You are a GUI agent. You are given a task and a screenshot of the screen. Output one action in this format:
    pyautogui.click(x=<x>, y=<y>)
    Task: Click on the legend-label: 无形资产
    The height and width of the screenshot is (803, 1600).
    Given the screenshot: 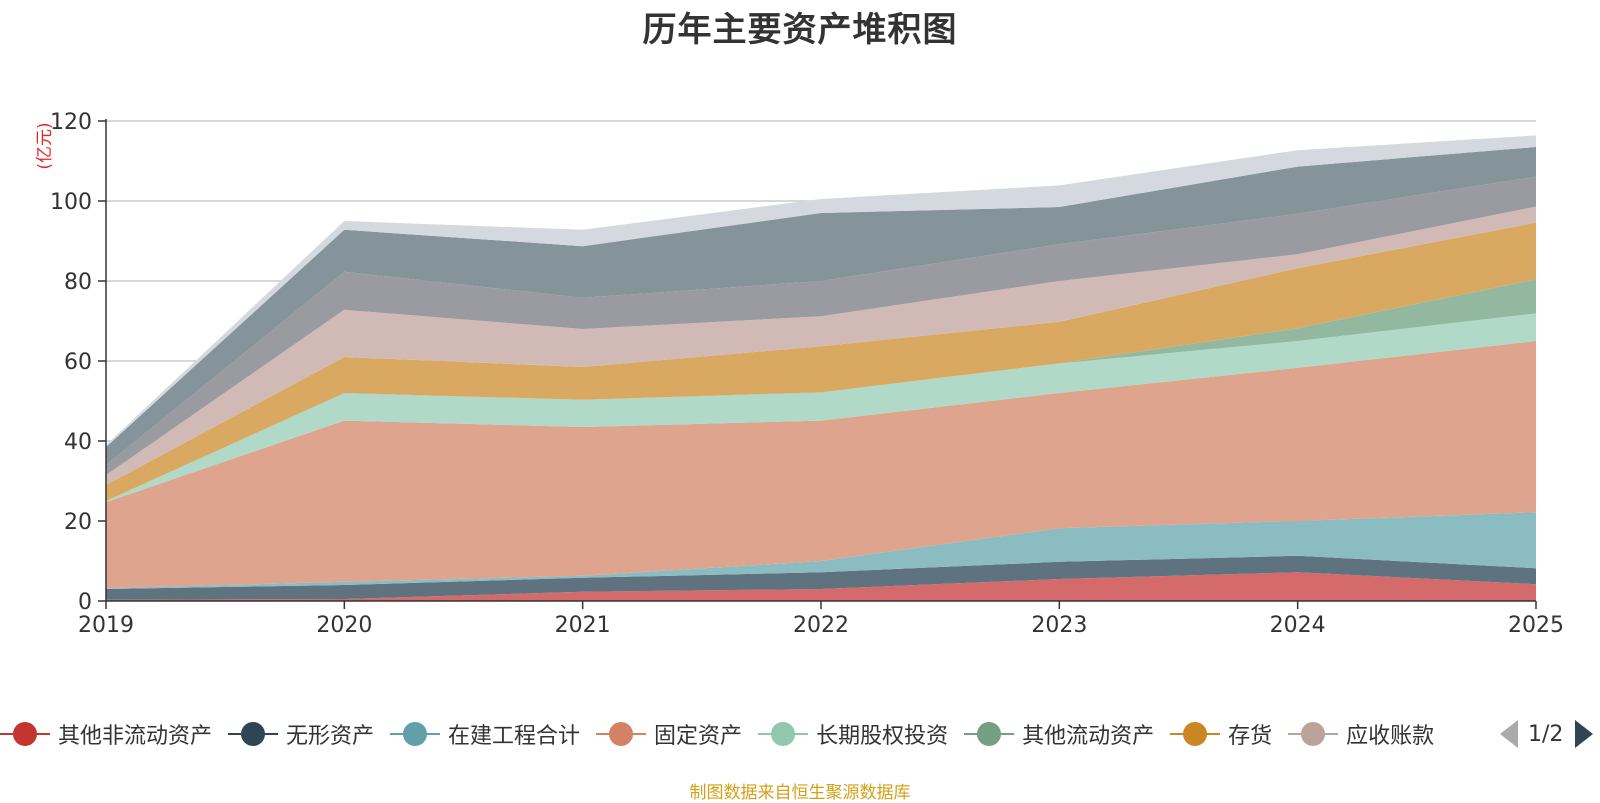 What is the action you would take?
    pyautogui.click(x=330, y=736)
    